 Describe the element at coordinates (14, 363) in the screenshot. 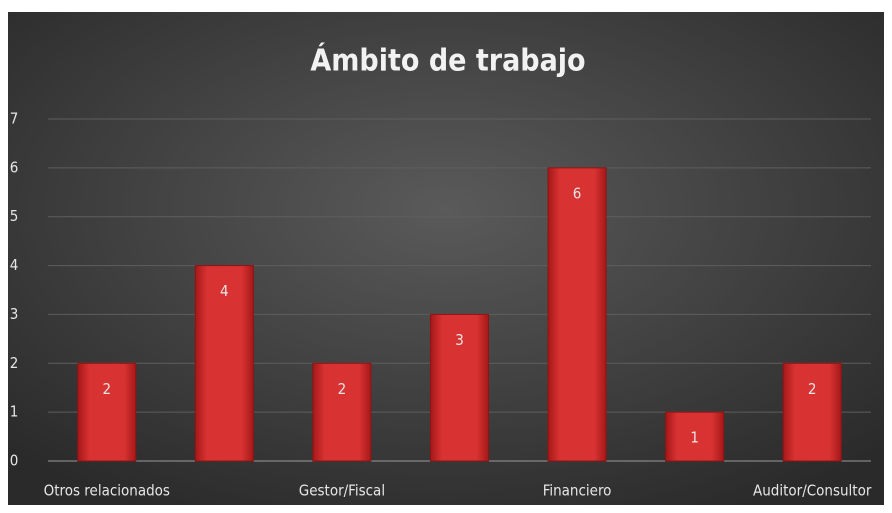

I see `y-tick-label: 2` at that location.